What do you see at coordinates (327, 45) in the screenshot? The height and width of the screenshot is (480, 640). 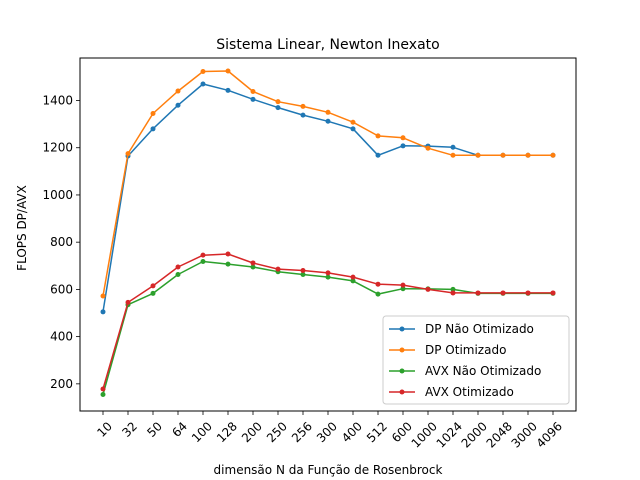 I see `chart-title: Sistema Linear, Newton Inexato` at bounding box center [327, 45].